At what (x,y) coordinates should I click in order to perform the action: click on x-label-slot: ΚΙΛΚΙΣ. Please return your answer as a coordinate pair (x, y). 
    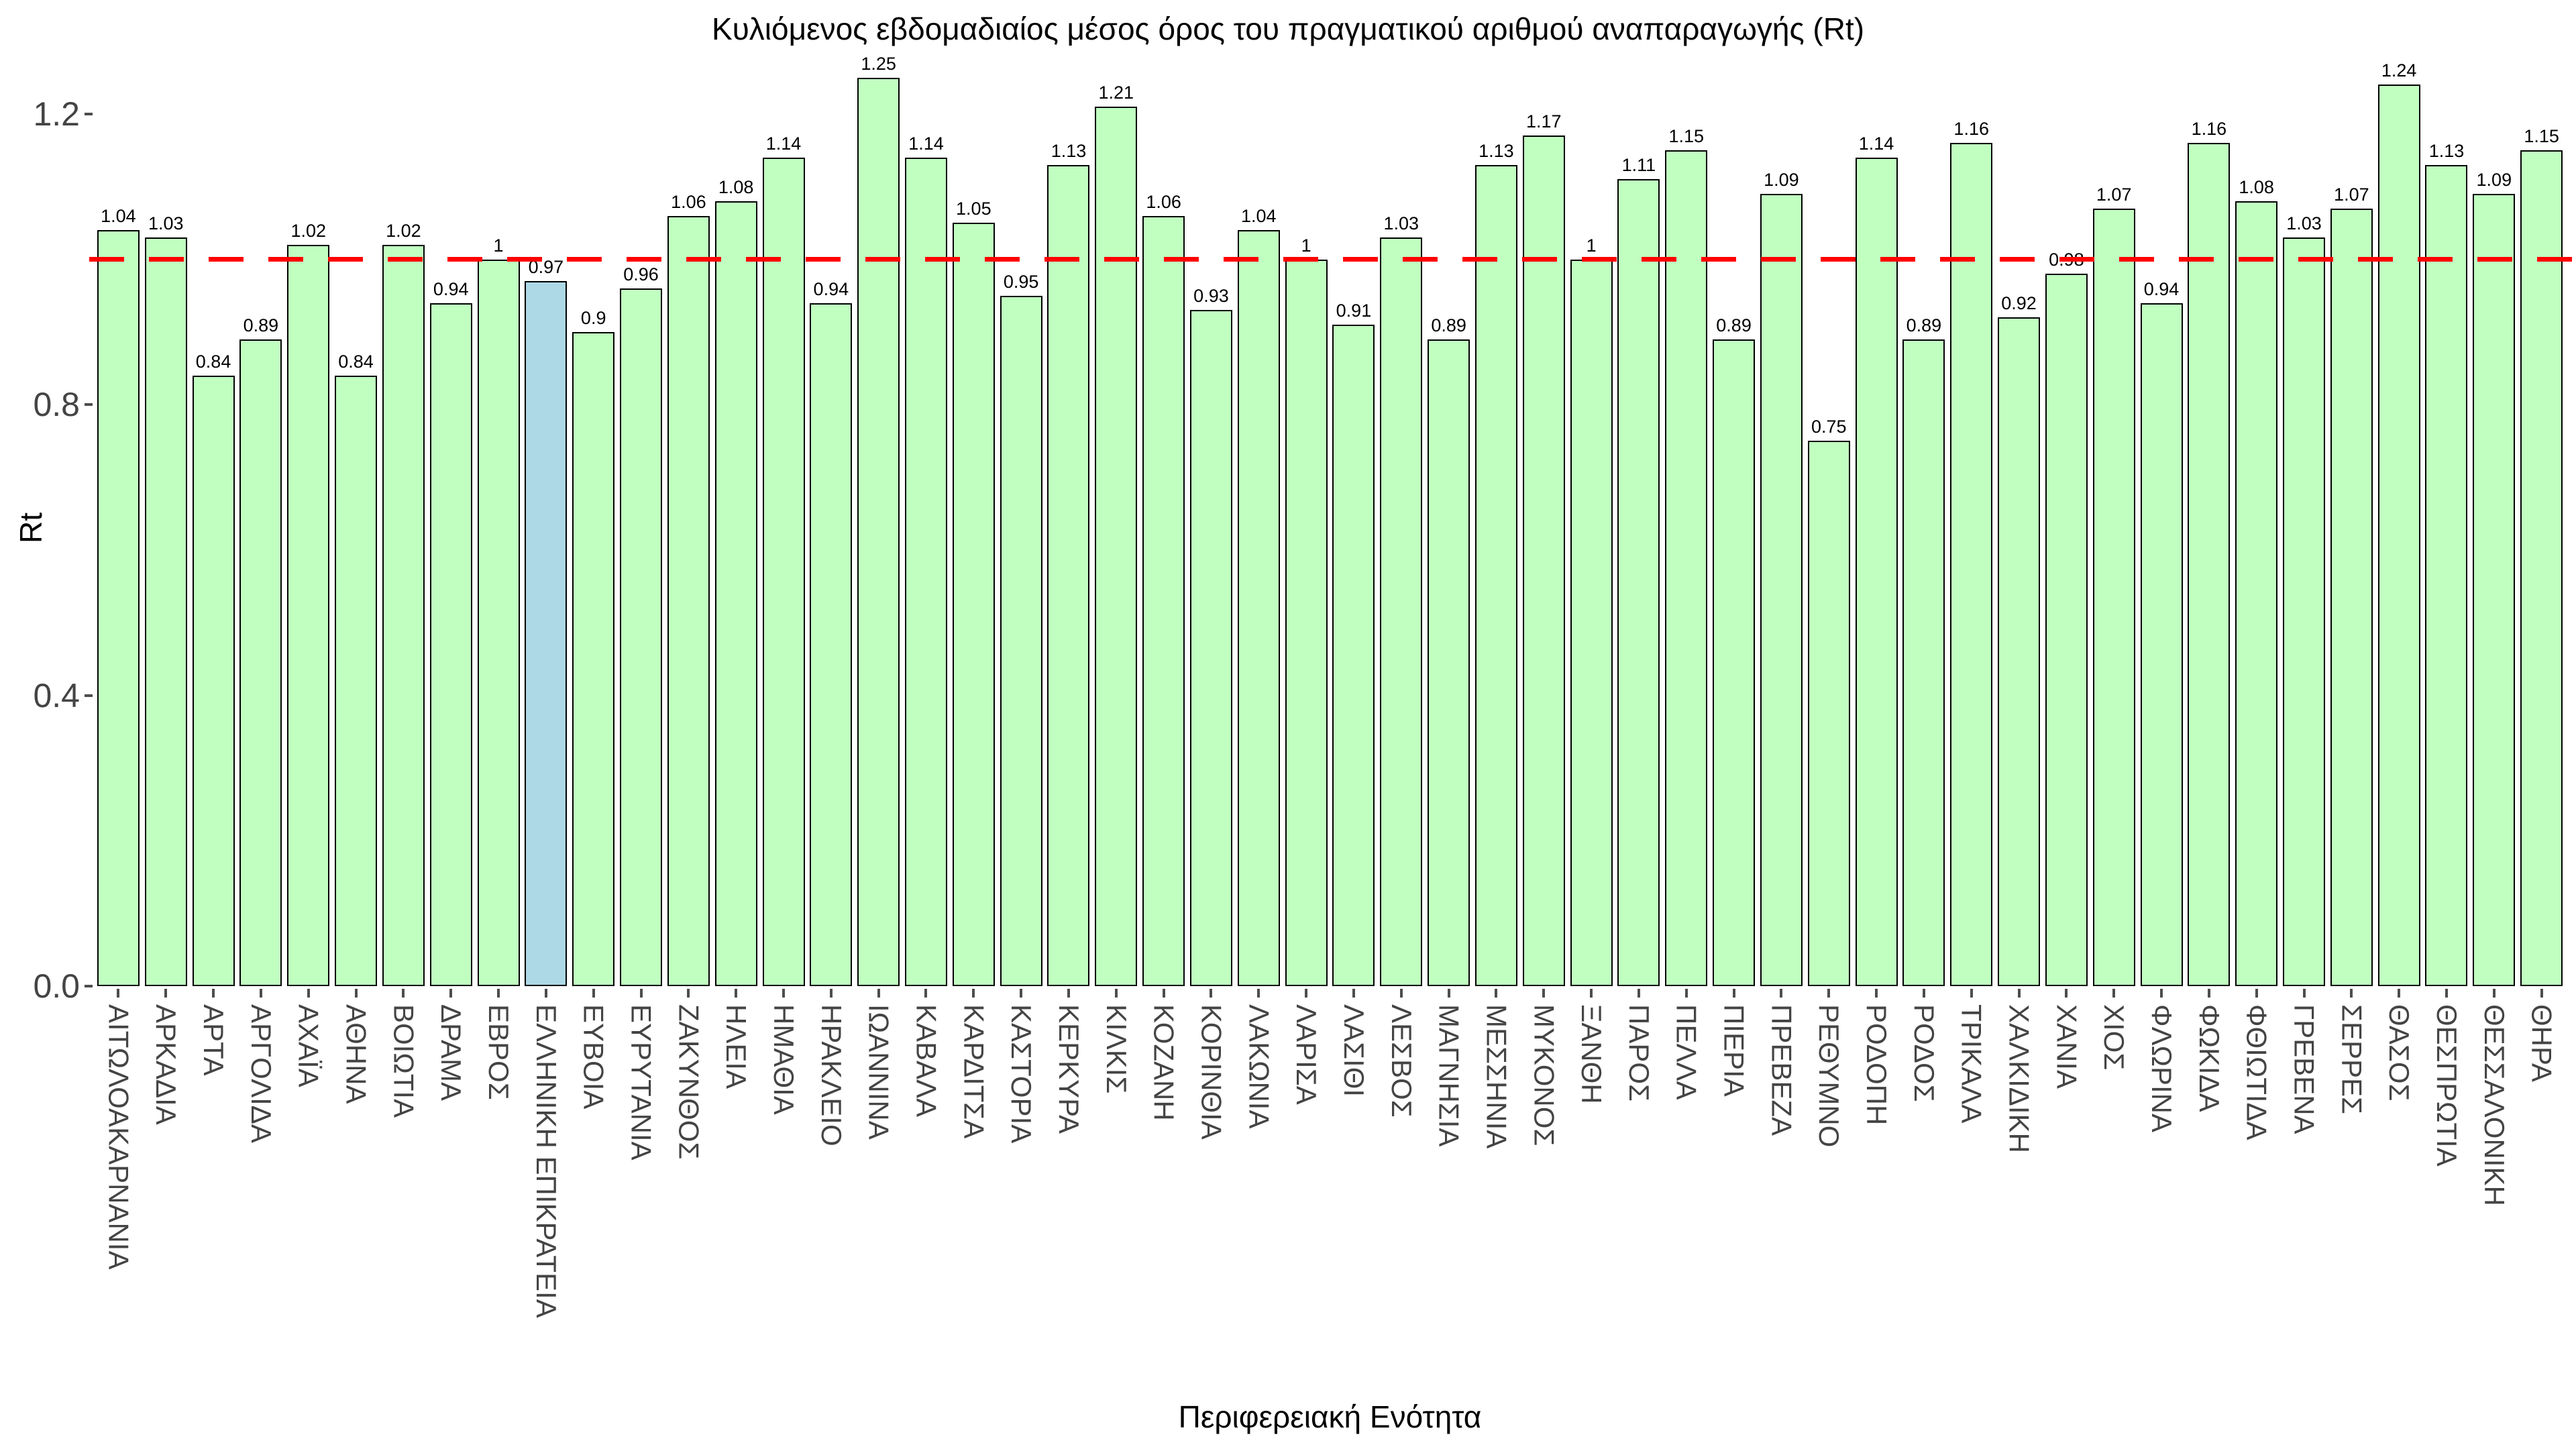
    Looking at the image, I should click on (1116, 1161).